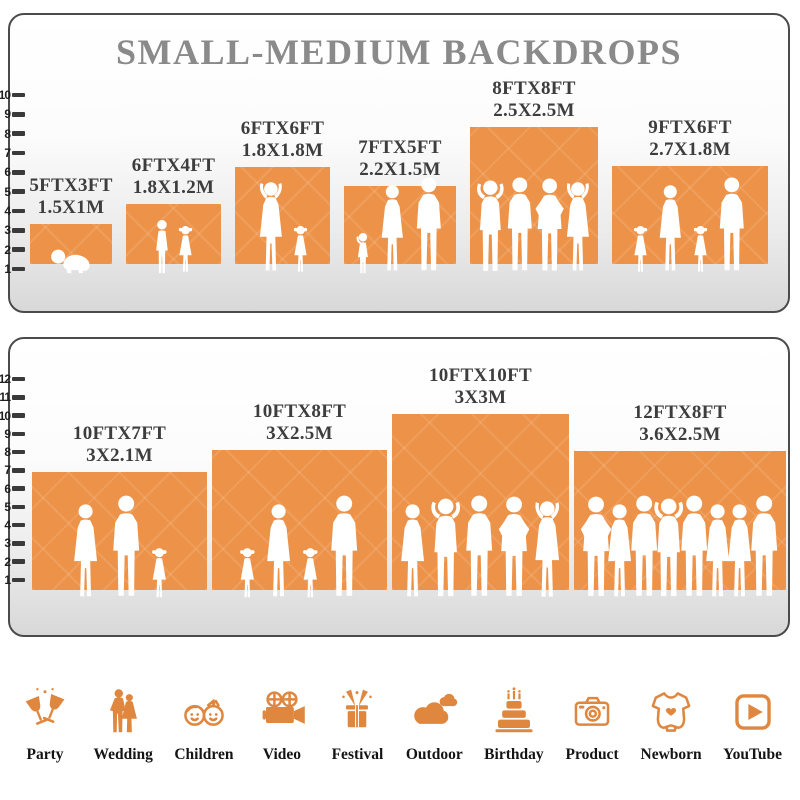 This screenshot has width=800, height=800. I want to click on backdrop-cell: 6FTX4FT 1.8X1.2M, so click(173, 209).